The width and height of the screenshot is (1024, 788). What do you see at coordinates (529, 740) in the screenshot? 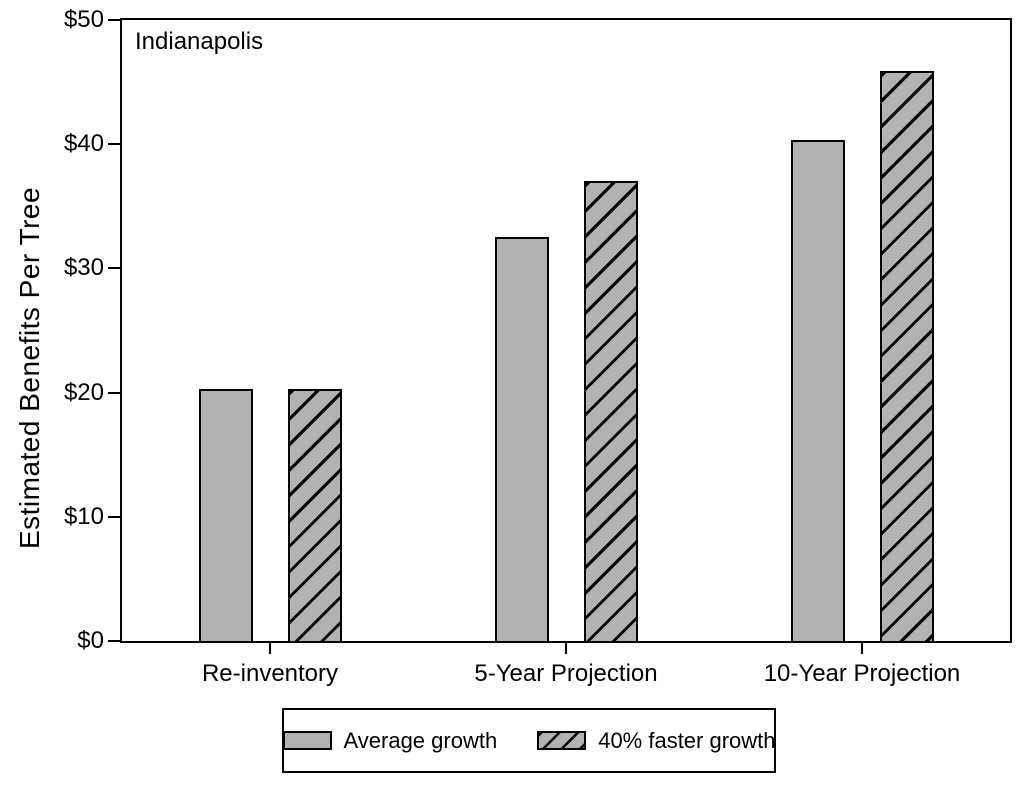
I see `legend: Average growth 40% faster growth` at bounding box center [529, 740].